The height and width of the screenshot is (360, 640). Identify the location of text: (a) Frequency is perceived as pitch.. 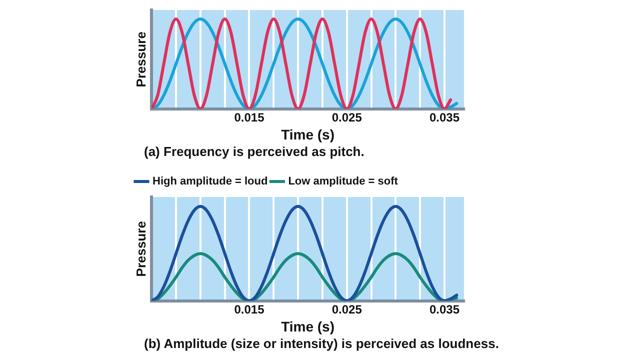
(255, 152).